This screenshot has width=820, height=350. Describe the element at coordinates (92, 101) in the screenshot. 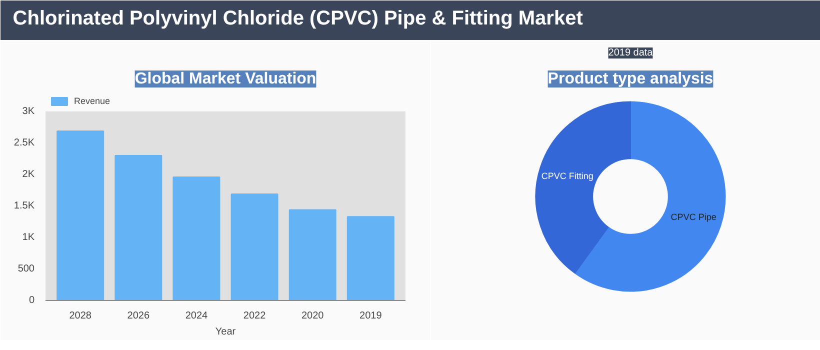

I see `legend-label: Revenue` at that location.